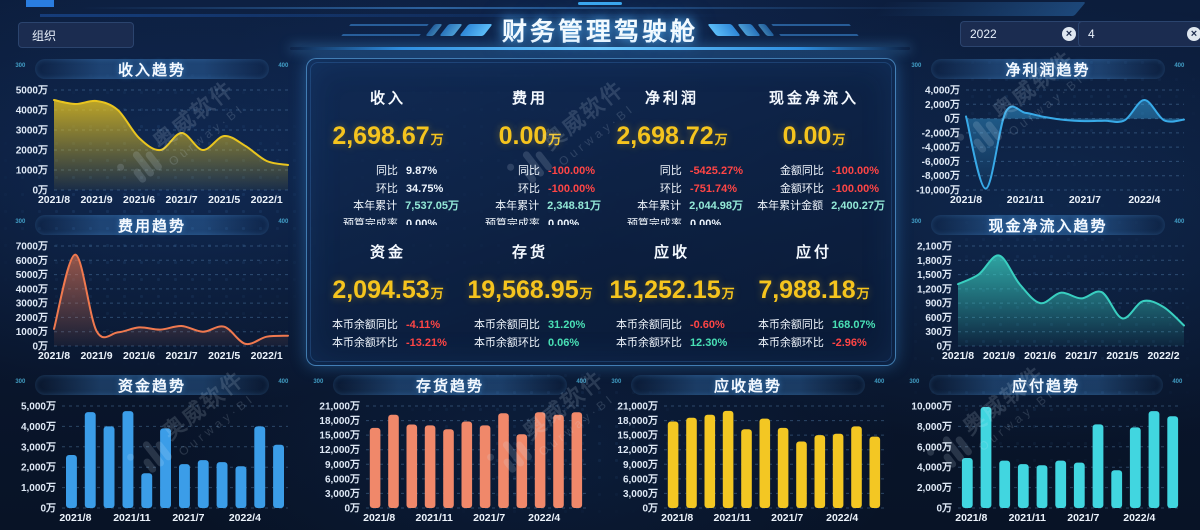  Describe the element at coordinates (574, 206) in the screenshot. I see `metric-value: 2,348.81万` at that location.